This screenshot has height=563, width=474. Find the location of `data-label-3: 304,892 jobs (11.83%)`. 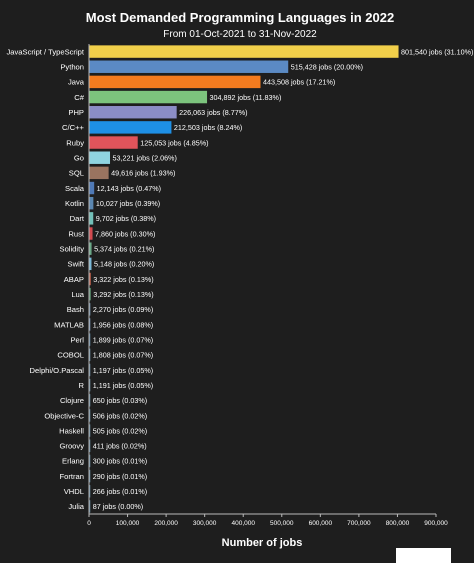

data-label-3: 304,892 jobs (11.83%) is located at coordinates (246, 97).